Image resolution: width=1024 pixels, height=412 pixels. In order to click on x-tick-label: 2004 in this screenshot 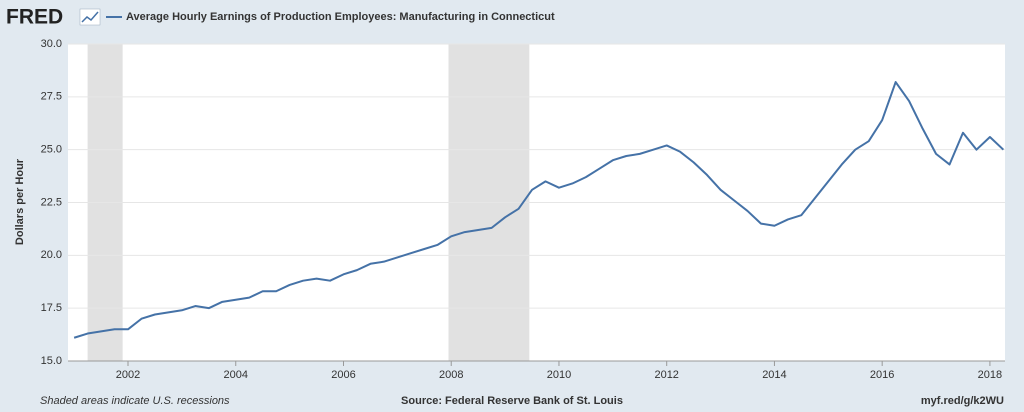, I will do `click(236, 375)`.